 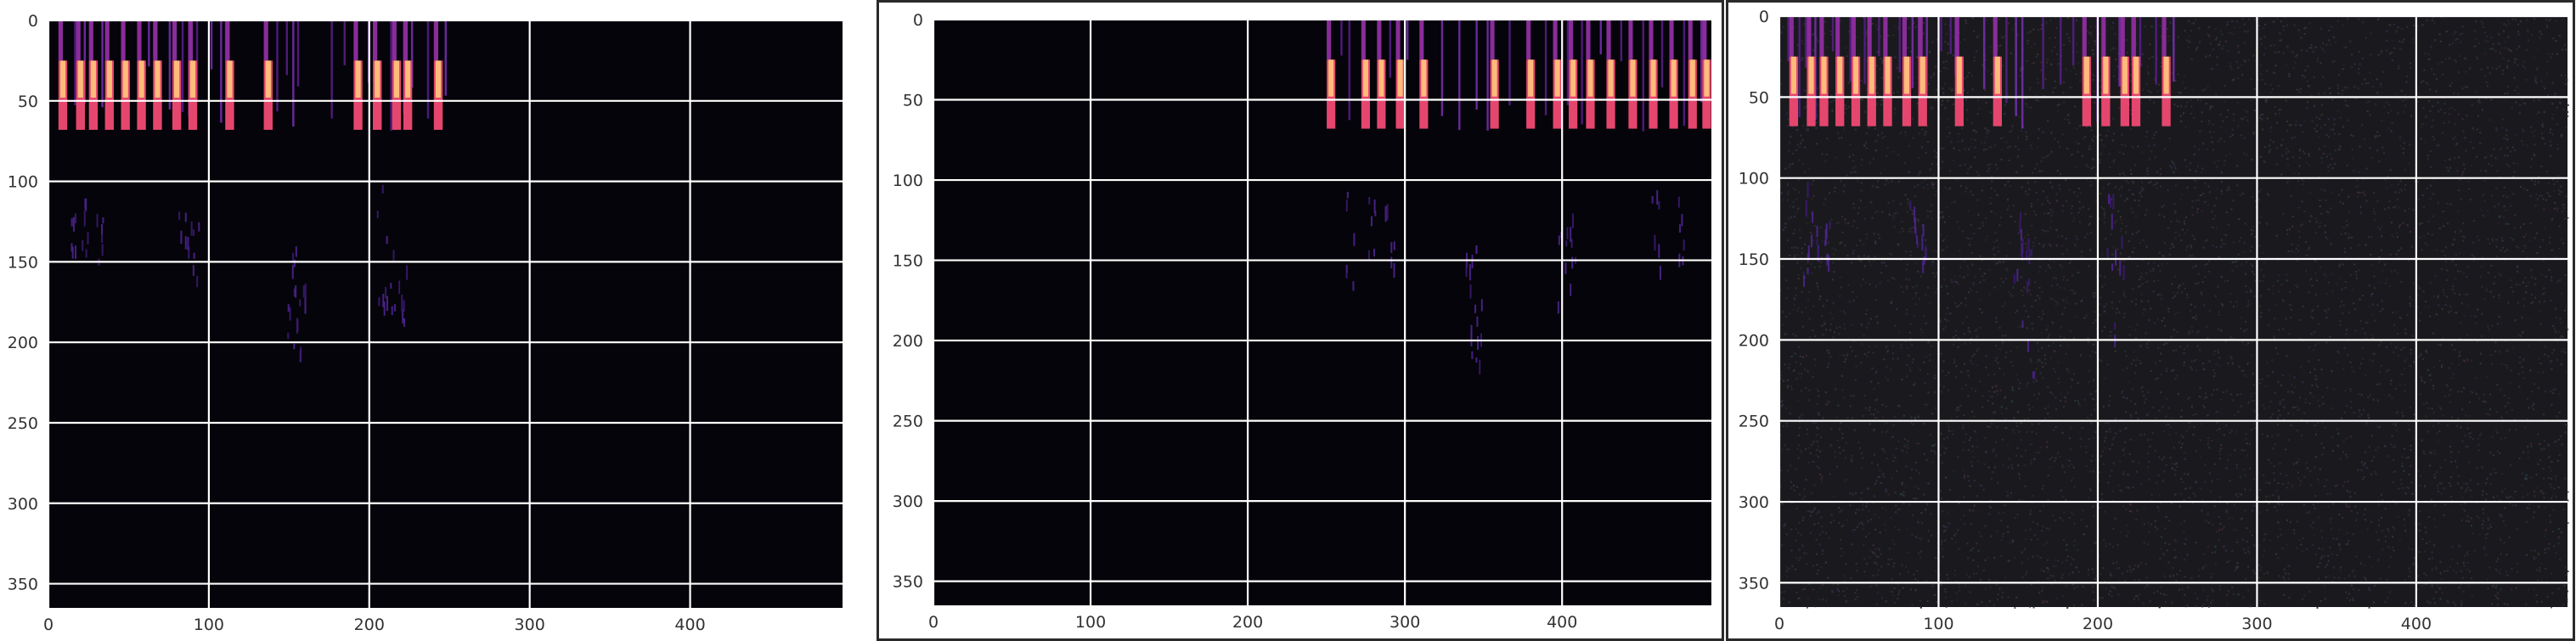 I want to click on column-core, so click(x=438, y=79).